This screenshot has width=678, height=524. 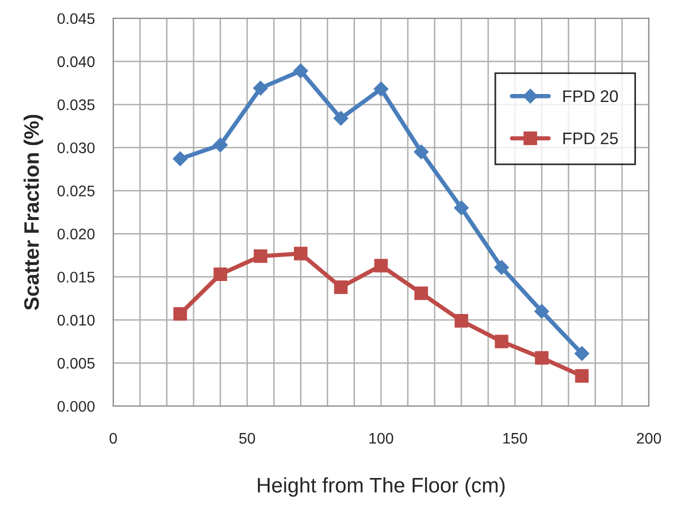 What do you see at coordinates (648, 438) in the screenshot?
I see `x-tick-label: 200` at bounding box center [648, 438].